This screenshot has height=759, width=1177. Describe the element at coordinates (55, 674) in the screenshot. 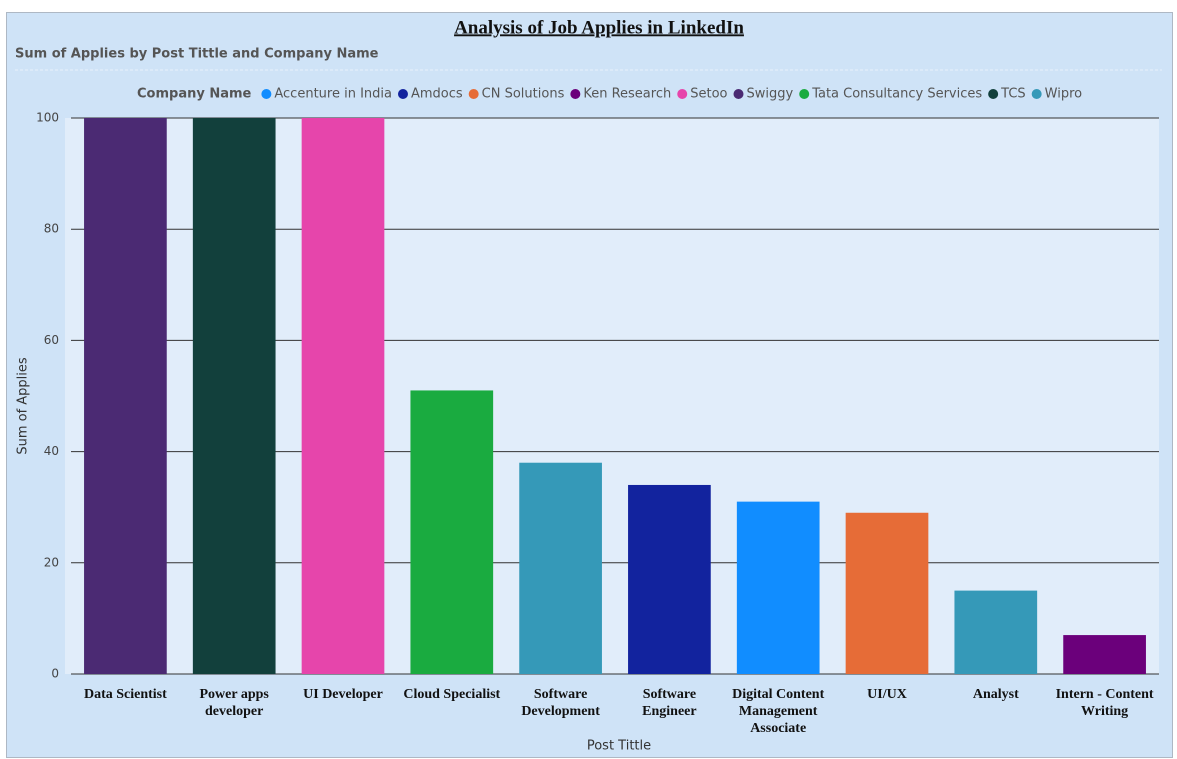

I see `y-tick-label: 0` at that location.